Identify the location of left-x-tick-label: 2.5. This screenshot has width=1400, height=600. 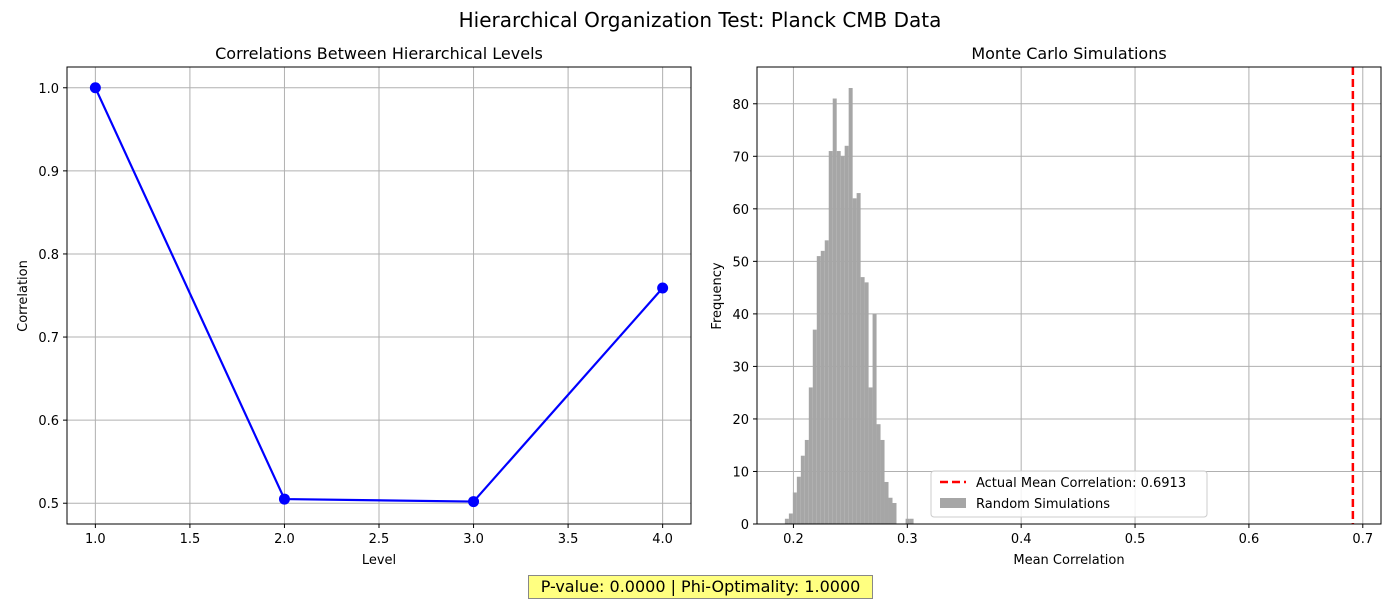
(379, 539).